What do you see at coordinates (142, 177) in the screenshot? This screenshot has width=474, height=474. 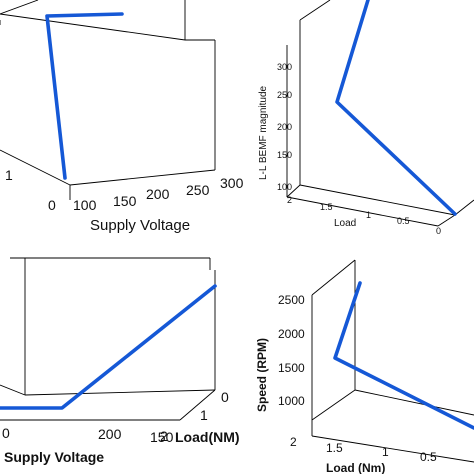 I see `axis-box-p1-bottom2` at bounding box center [142, 177].